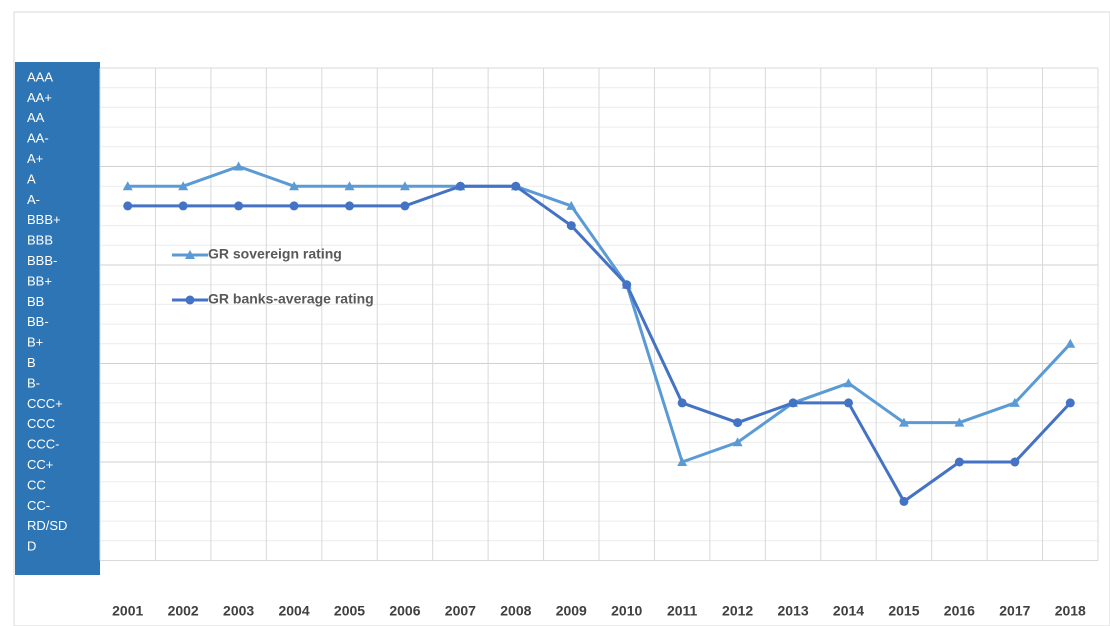 Image resolution: width=1110 pixels, height=626 pixels. I want to click on y-tick-label: B+, so click(35, 342).